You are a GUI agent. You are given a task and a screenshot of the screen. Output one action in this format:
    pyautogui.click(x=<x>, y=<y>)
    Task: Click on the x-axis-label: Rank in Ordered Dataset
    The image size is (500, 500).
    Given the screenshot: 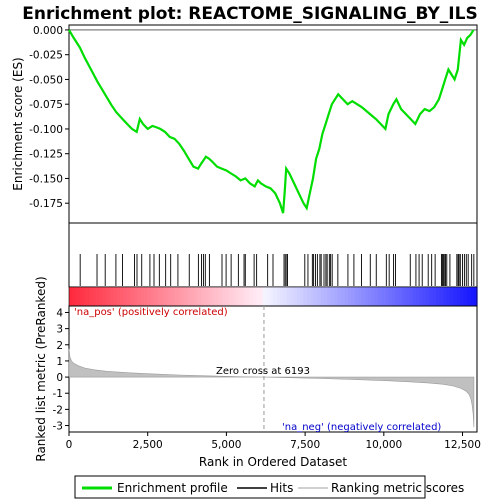 What is the action you would take?
    pyautogui.click(x=273, y=462)
    